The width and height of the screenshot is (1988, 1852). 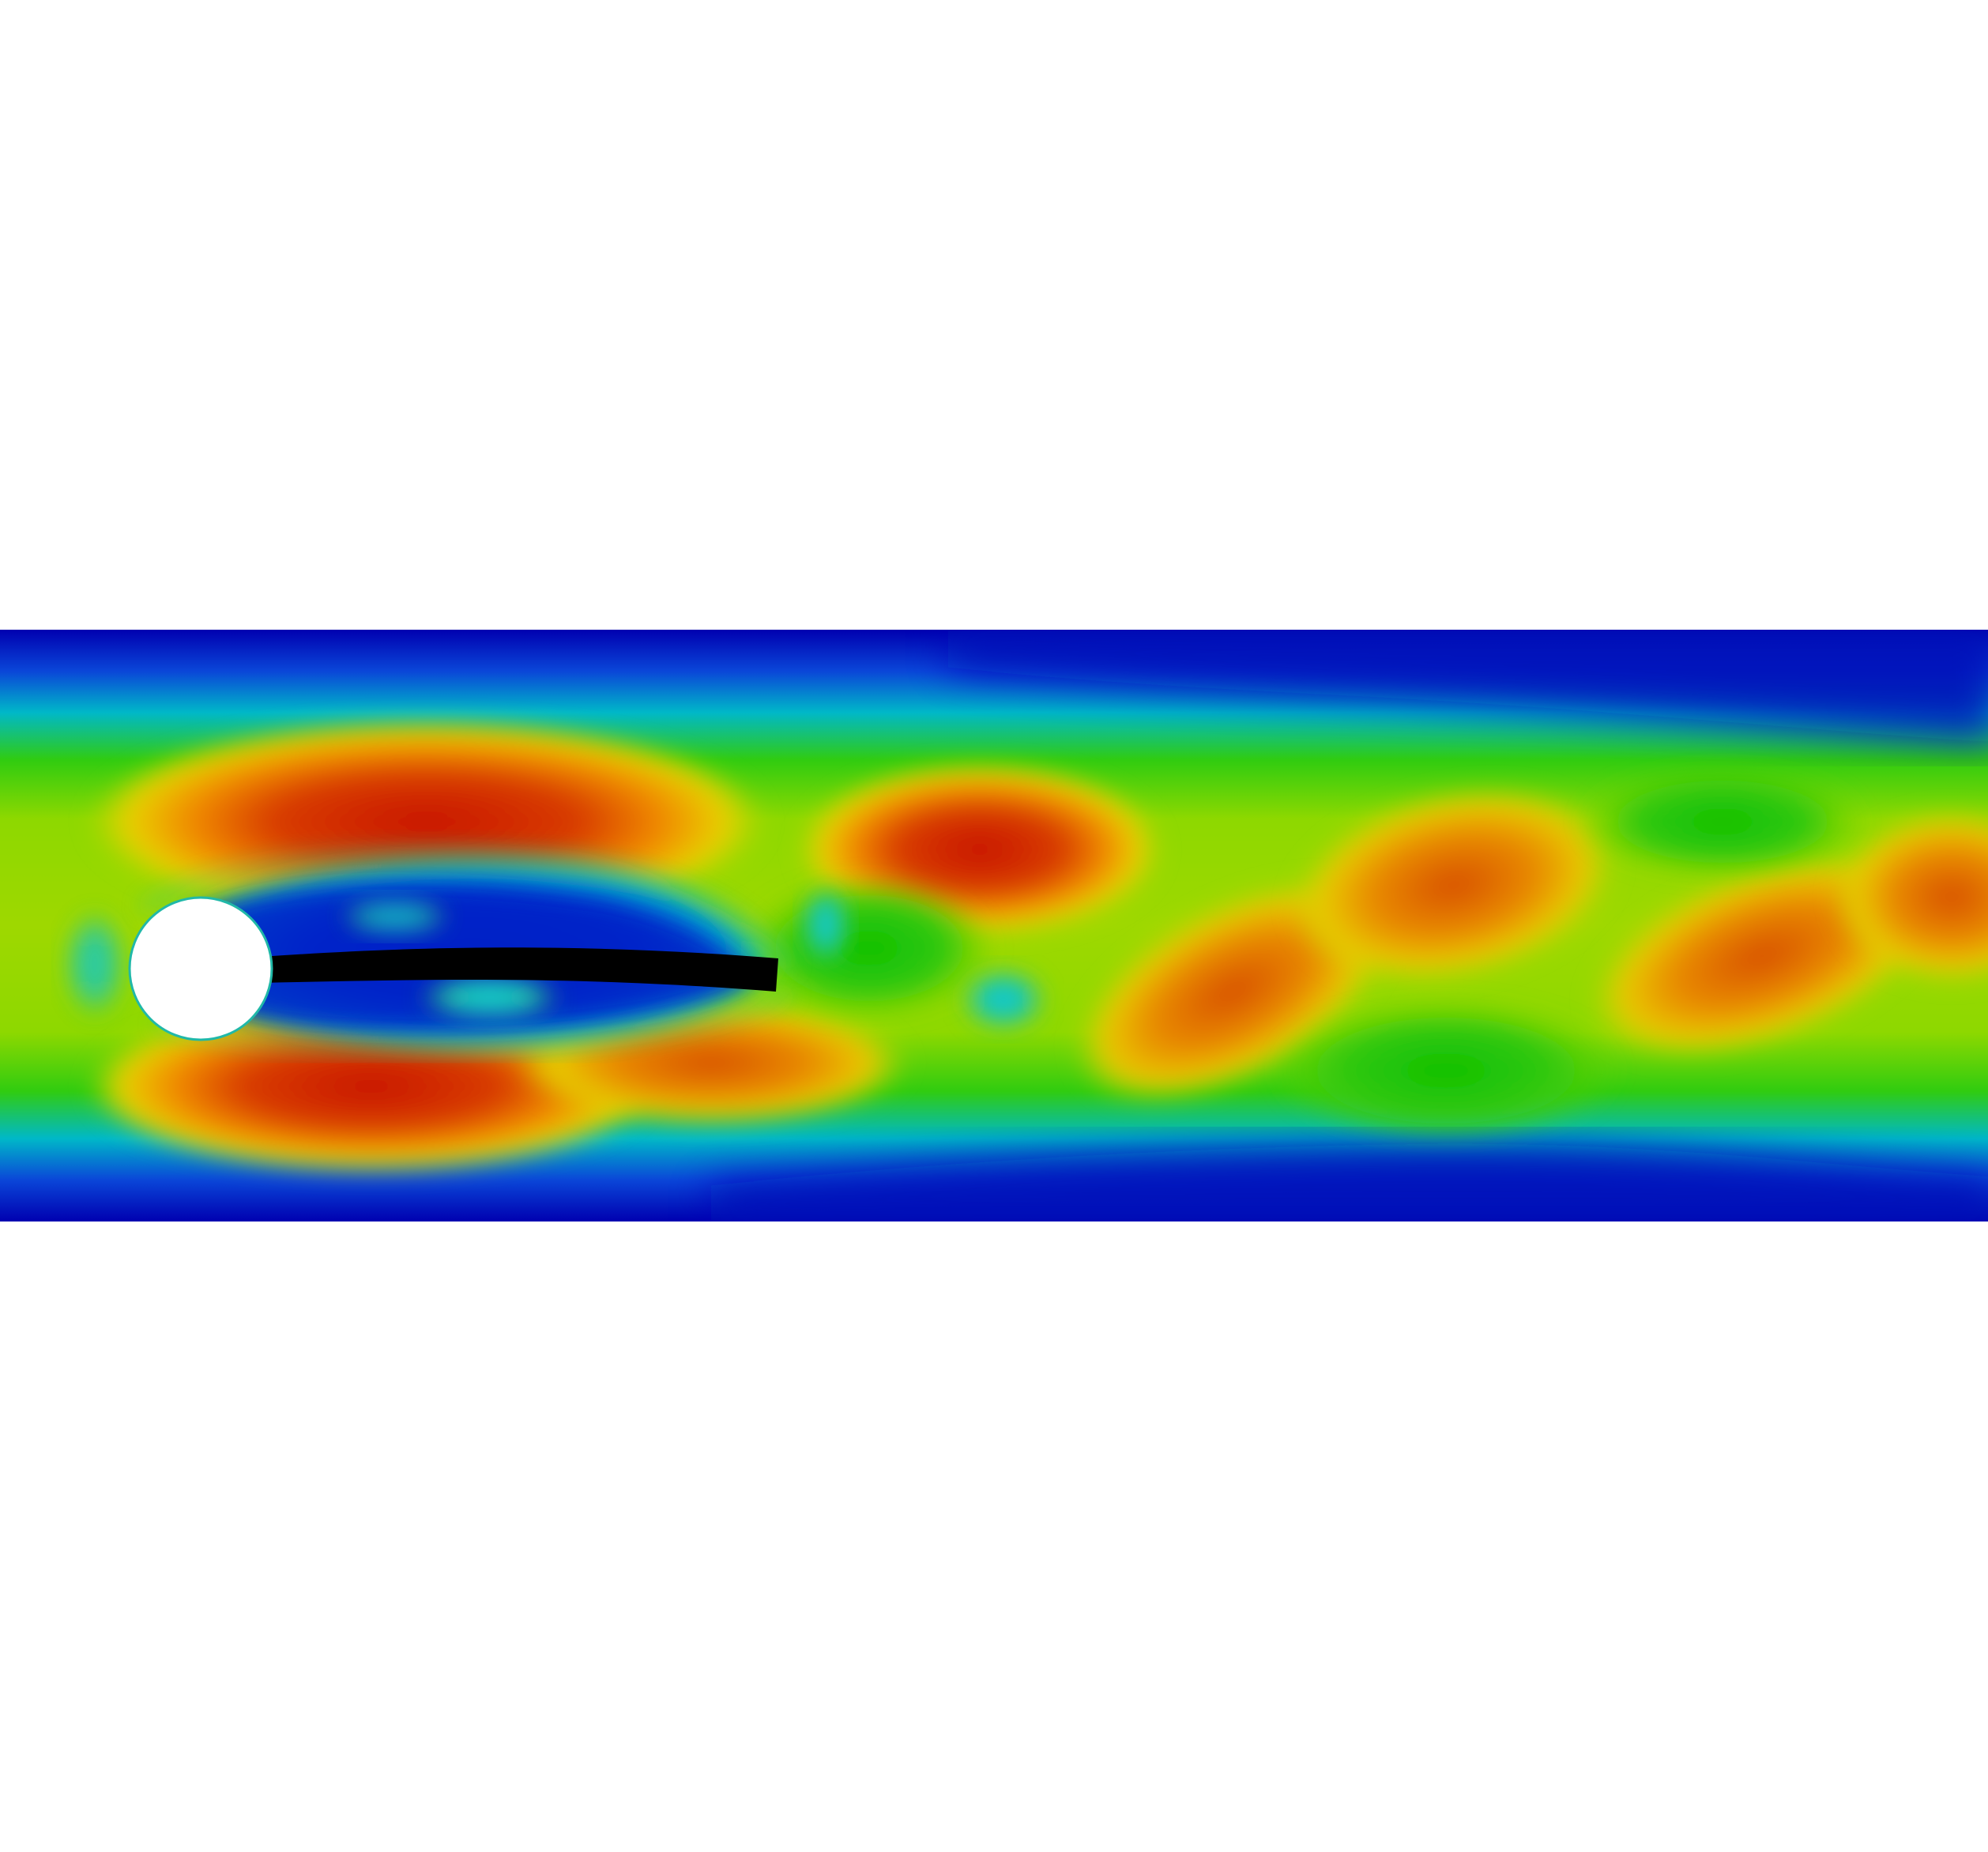 What do you see at coordinates (1468, 686) in the screenshot?
I see `upper-wall-band` at bounding box center [1468, 686].